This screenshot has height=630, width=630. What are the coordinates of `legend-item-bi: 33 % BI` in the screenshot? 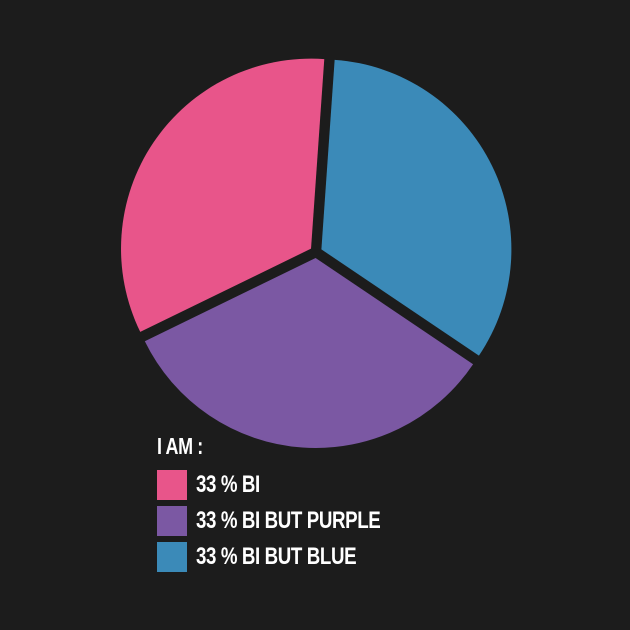 It's located at (217, 485).